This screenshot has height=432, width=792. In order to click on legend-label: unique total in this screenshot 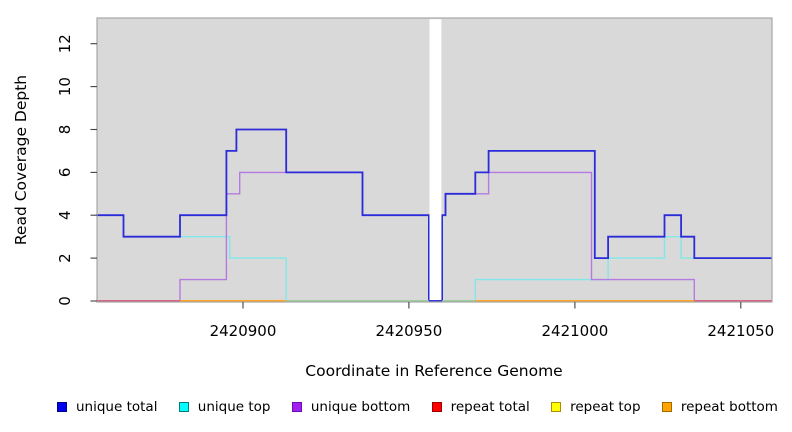, I will do `click(117, 407)`.